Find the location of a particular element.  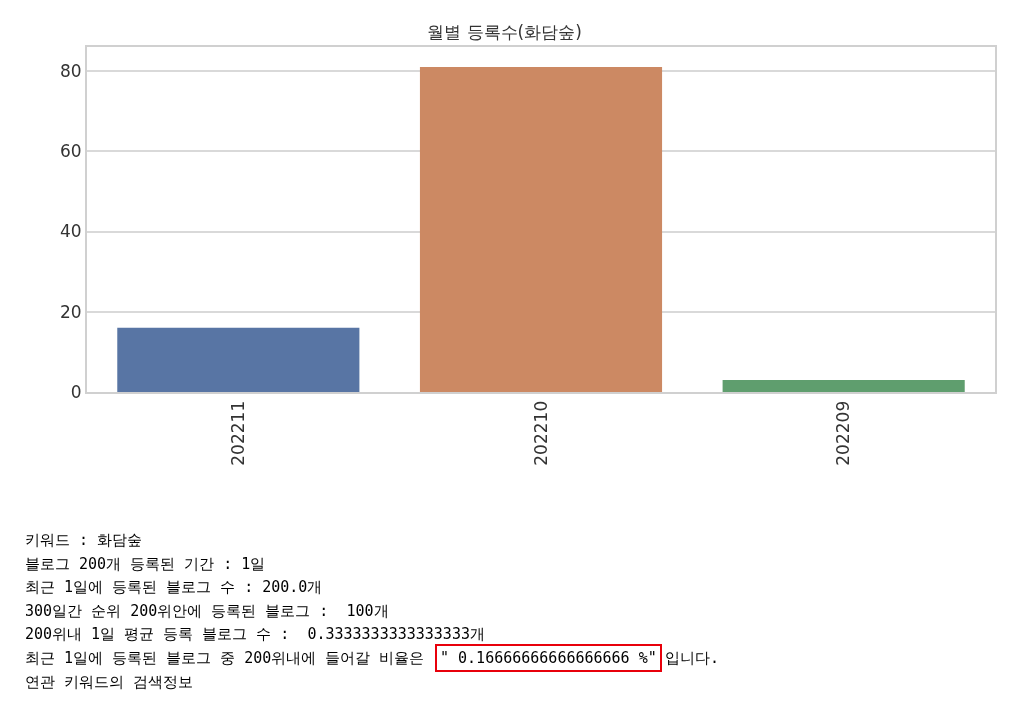

text: " 0.16666666666666666 %" is located at coordinates (548, 658).